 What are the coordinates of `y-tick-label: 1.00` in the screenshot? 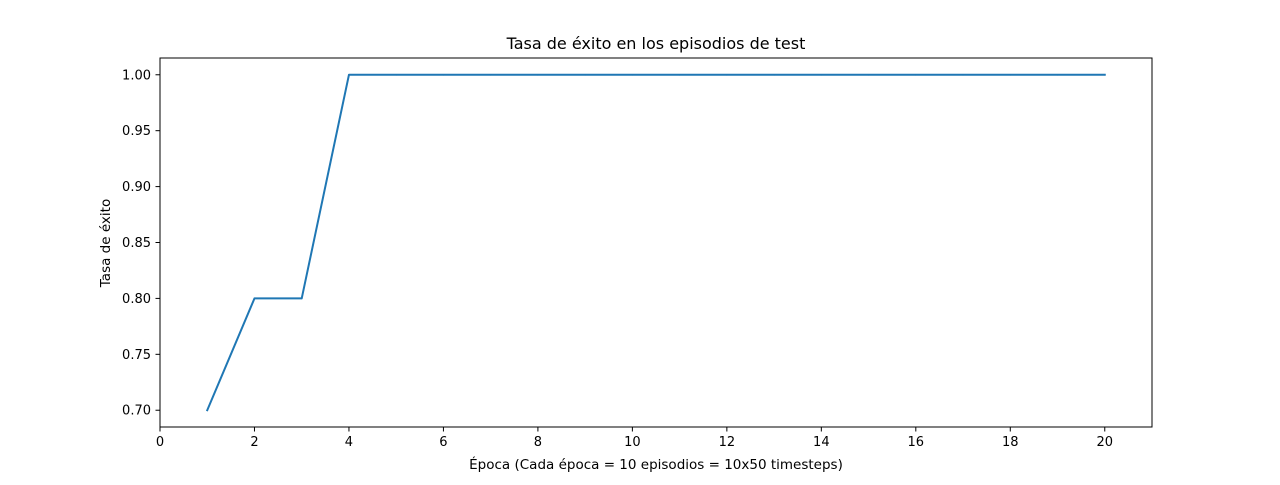 It's located at (136, 75).